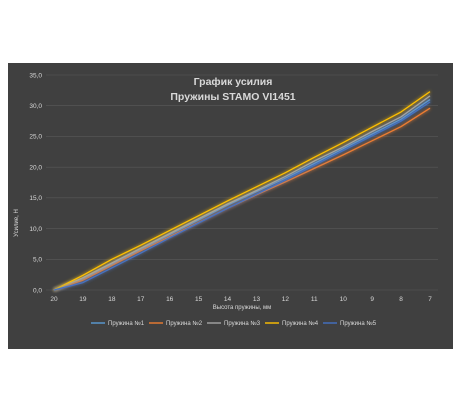  What do you see at coordinates (241, 299) in the screenshot?
I see `x-axis-ticks: 20 19 18 17 16 15 14 13 12 11 10 9 8 7` at bounding box center [241, 299].